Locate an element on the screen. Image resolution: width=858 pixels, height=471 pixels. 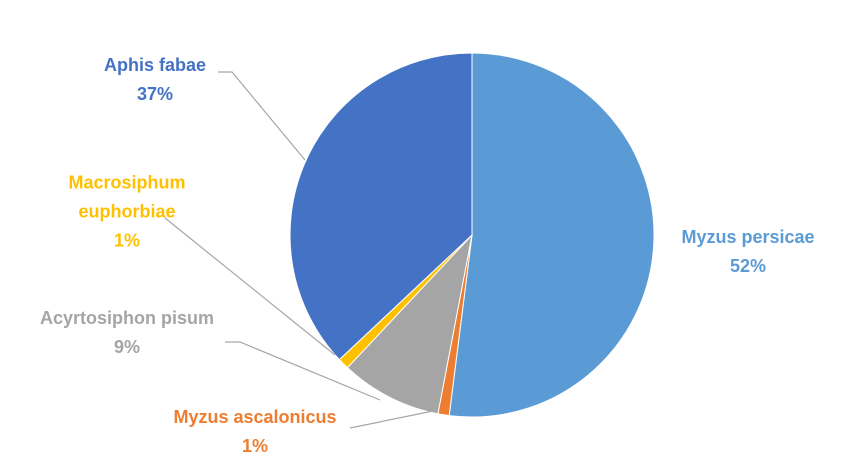
slice-label: Macrosiphum euphorbiae 1% is located at coordinates (127, 212).